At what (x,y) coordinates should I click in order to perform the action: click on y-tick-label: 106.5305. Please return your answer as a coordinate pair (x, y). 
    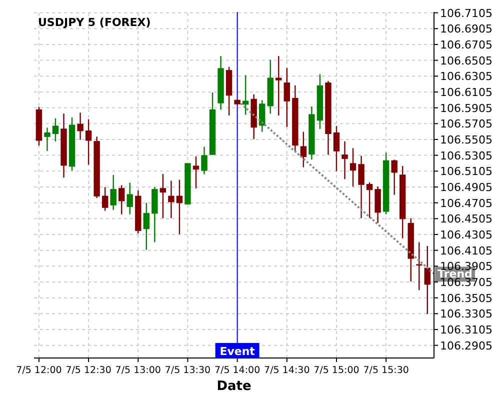
    Looking at the image, I should click on (466, 155).